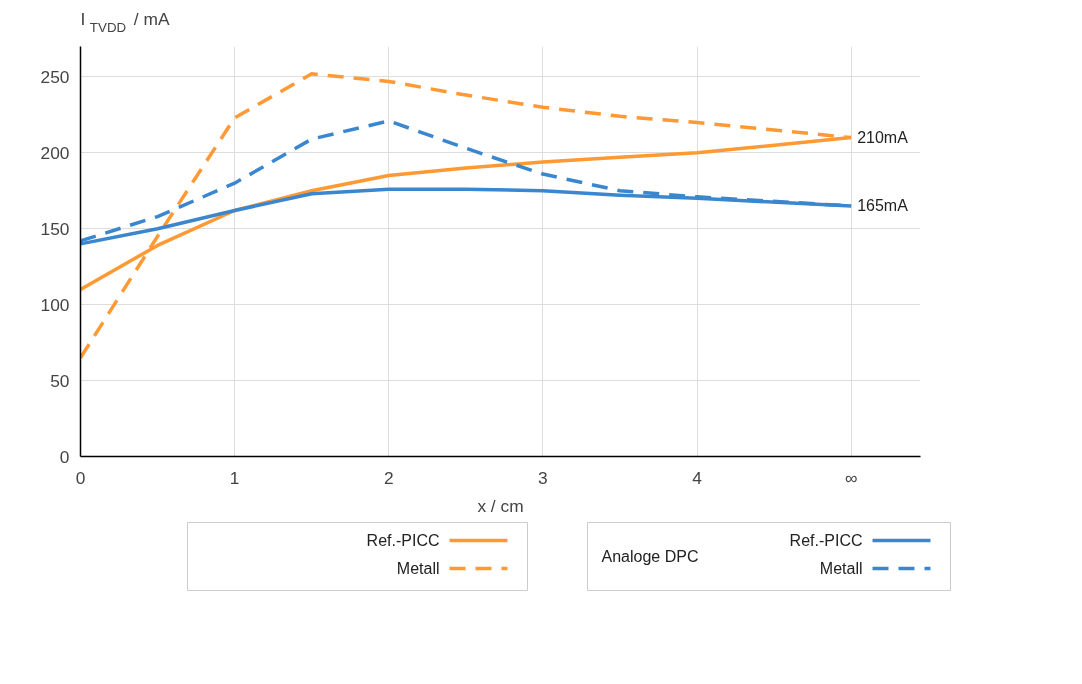 Image resolution: width=1082 pixels, height=684 pixels. What do you see at coordinates (55, 228) in the screenshot?
I see `y-tick-label: 150` at bounding box center [55, 228].